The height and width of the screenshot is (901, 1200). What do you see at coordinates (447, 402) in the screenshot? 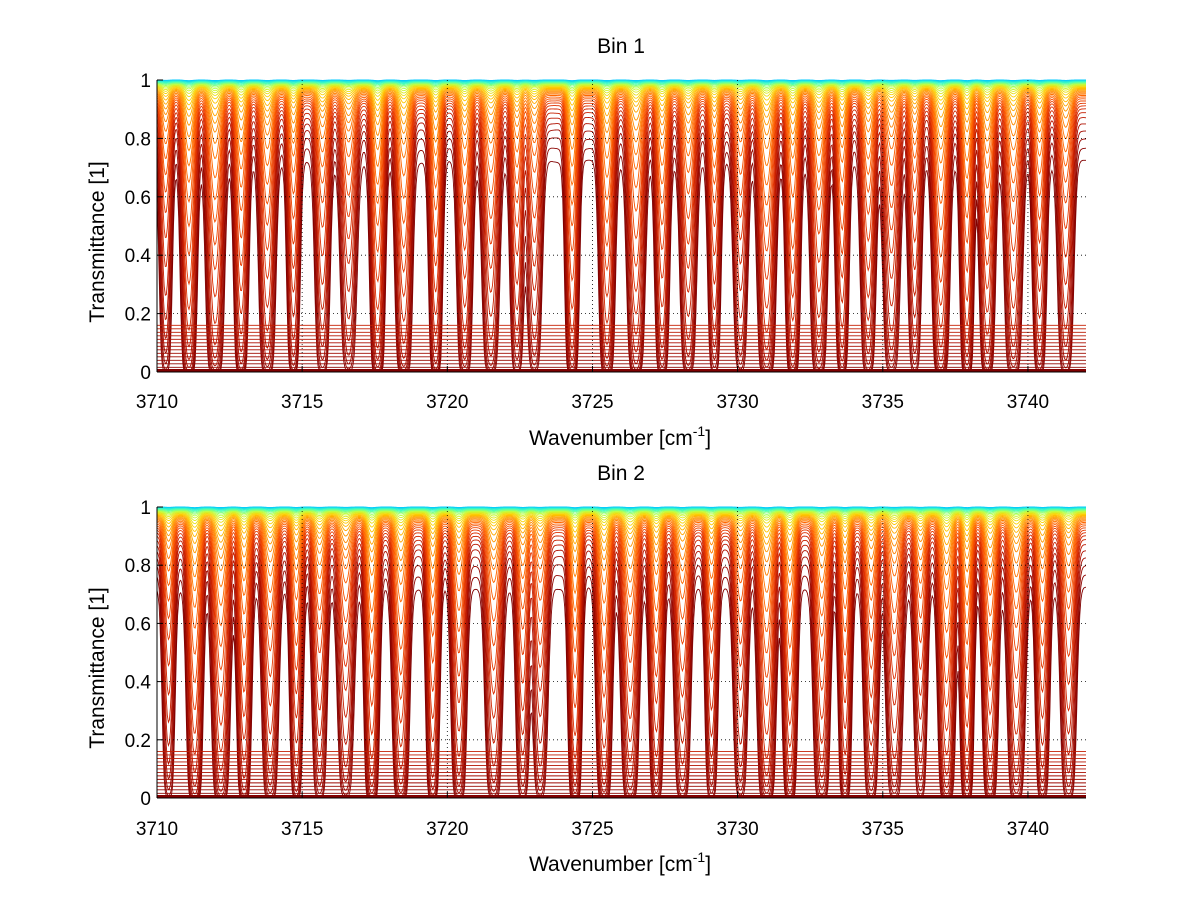
I see `x-tick-label: 3720` at bounding box center [447, 402].